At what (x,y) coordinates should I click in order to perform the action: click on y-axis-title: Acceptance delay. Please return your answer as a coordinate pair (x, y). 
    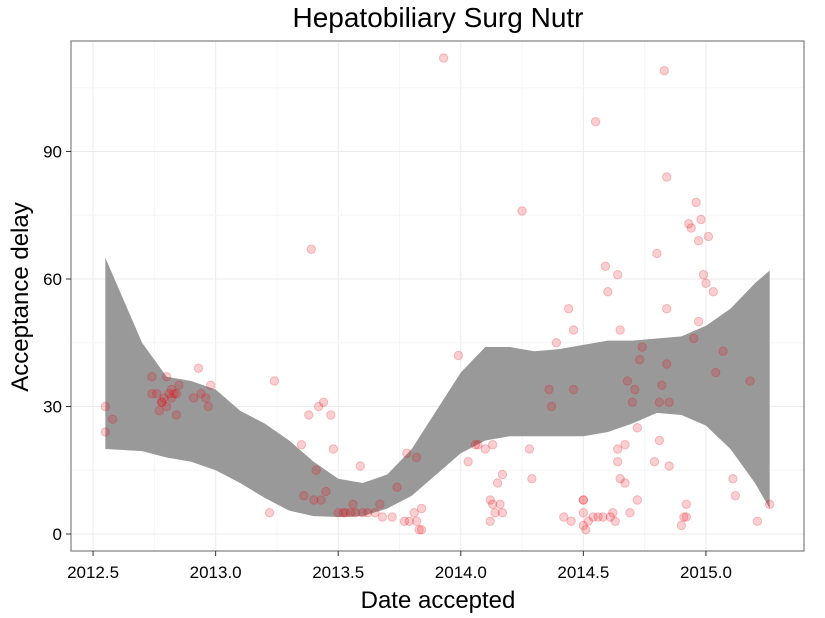
    Looking at the image, I should click on (20, 296).